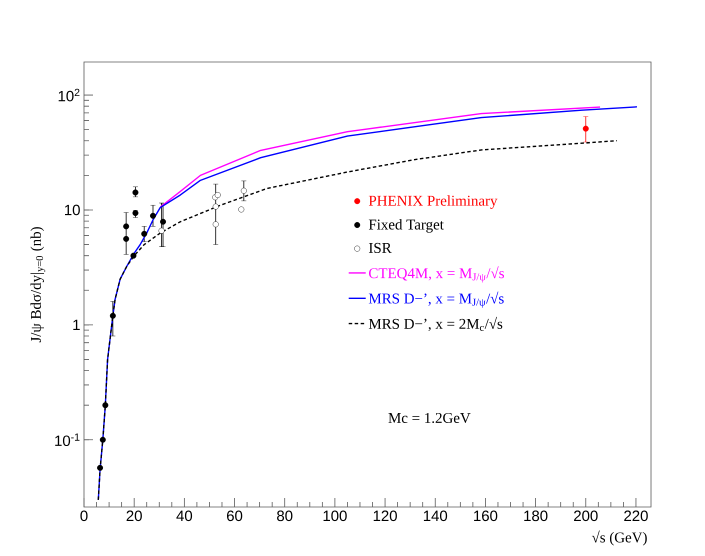  What do you see at coordinates (184, 516) in the screenshot?
I see `x-tick-label: 40` at bounding box center [184, 516].